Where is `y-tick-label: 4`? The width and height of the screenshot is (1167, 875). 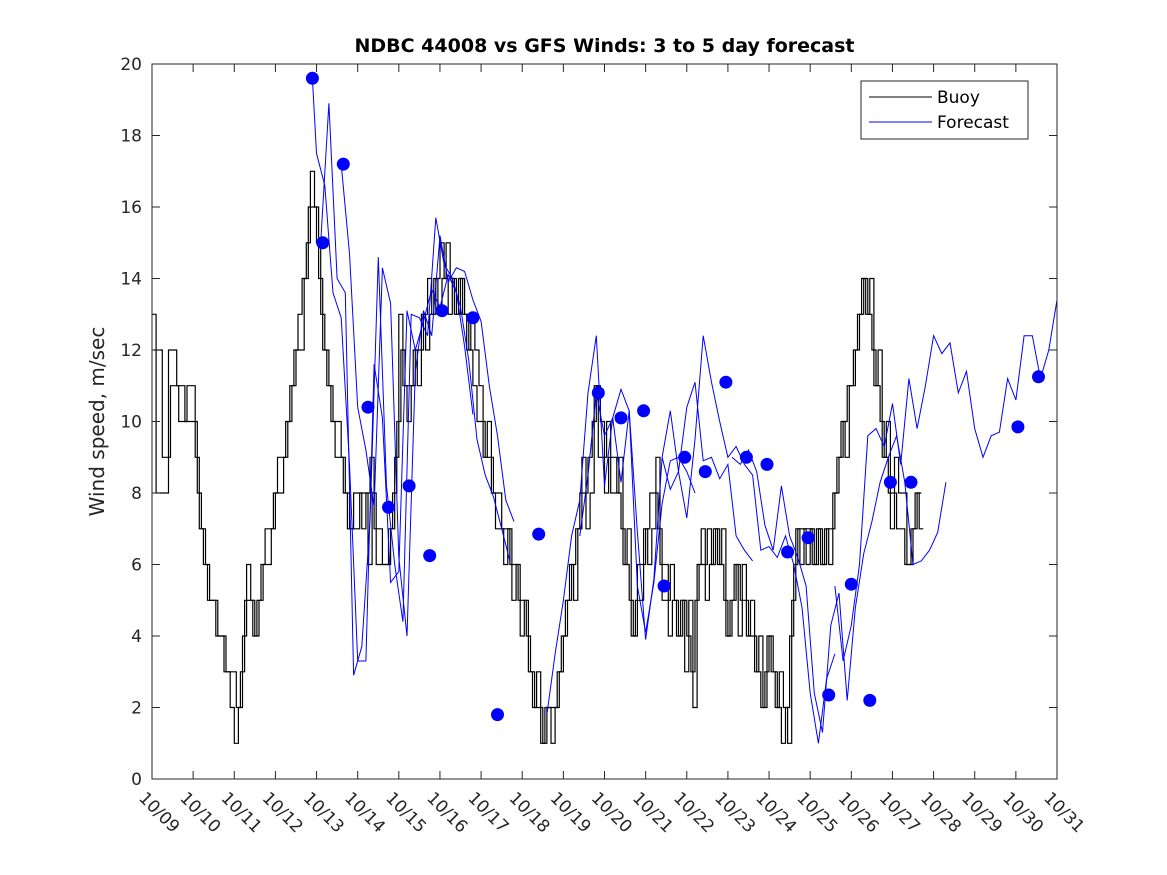 y-tick-label: 4 is located at coordinates (136, 637).